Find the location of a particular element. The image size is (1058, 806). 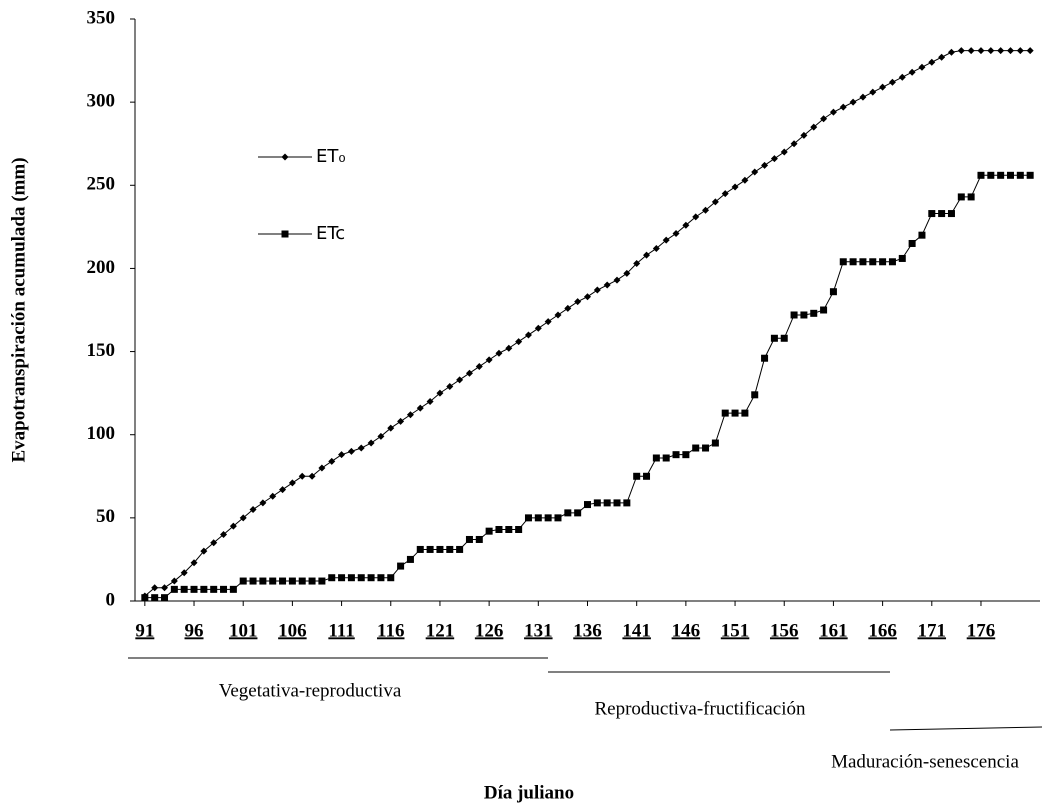

x-tick-label: 106 is located at coordinates (292, 630).